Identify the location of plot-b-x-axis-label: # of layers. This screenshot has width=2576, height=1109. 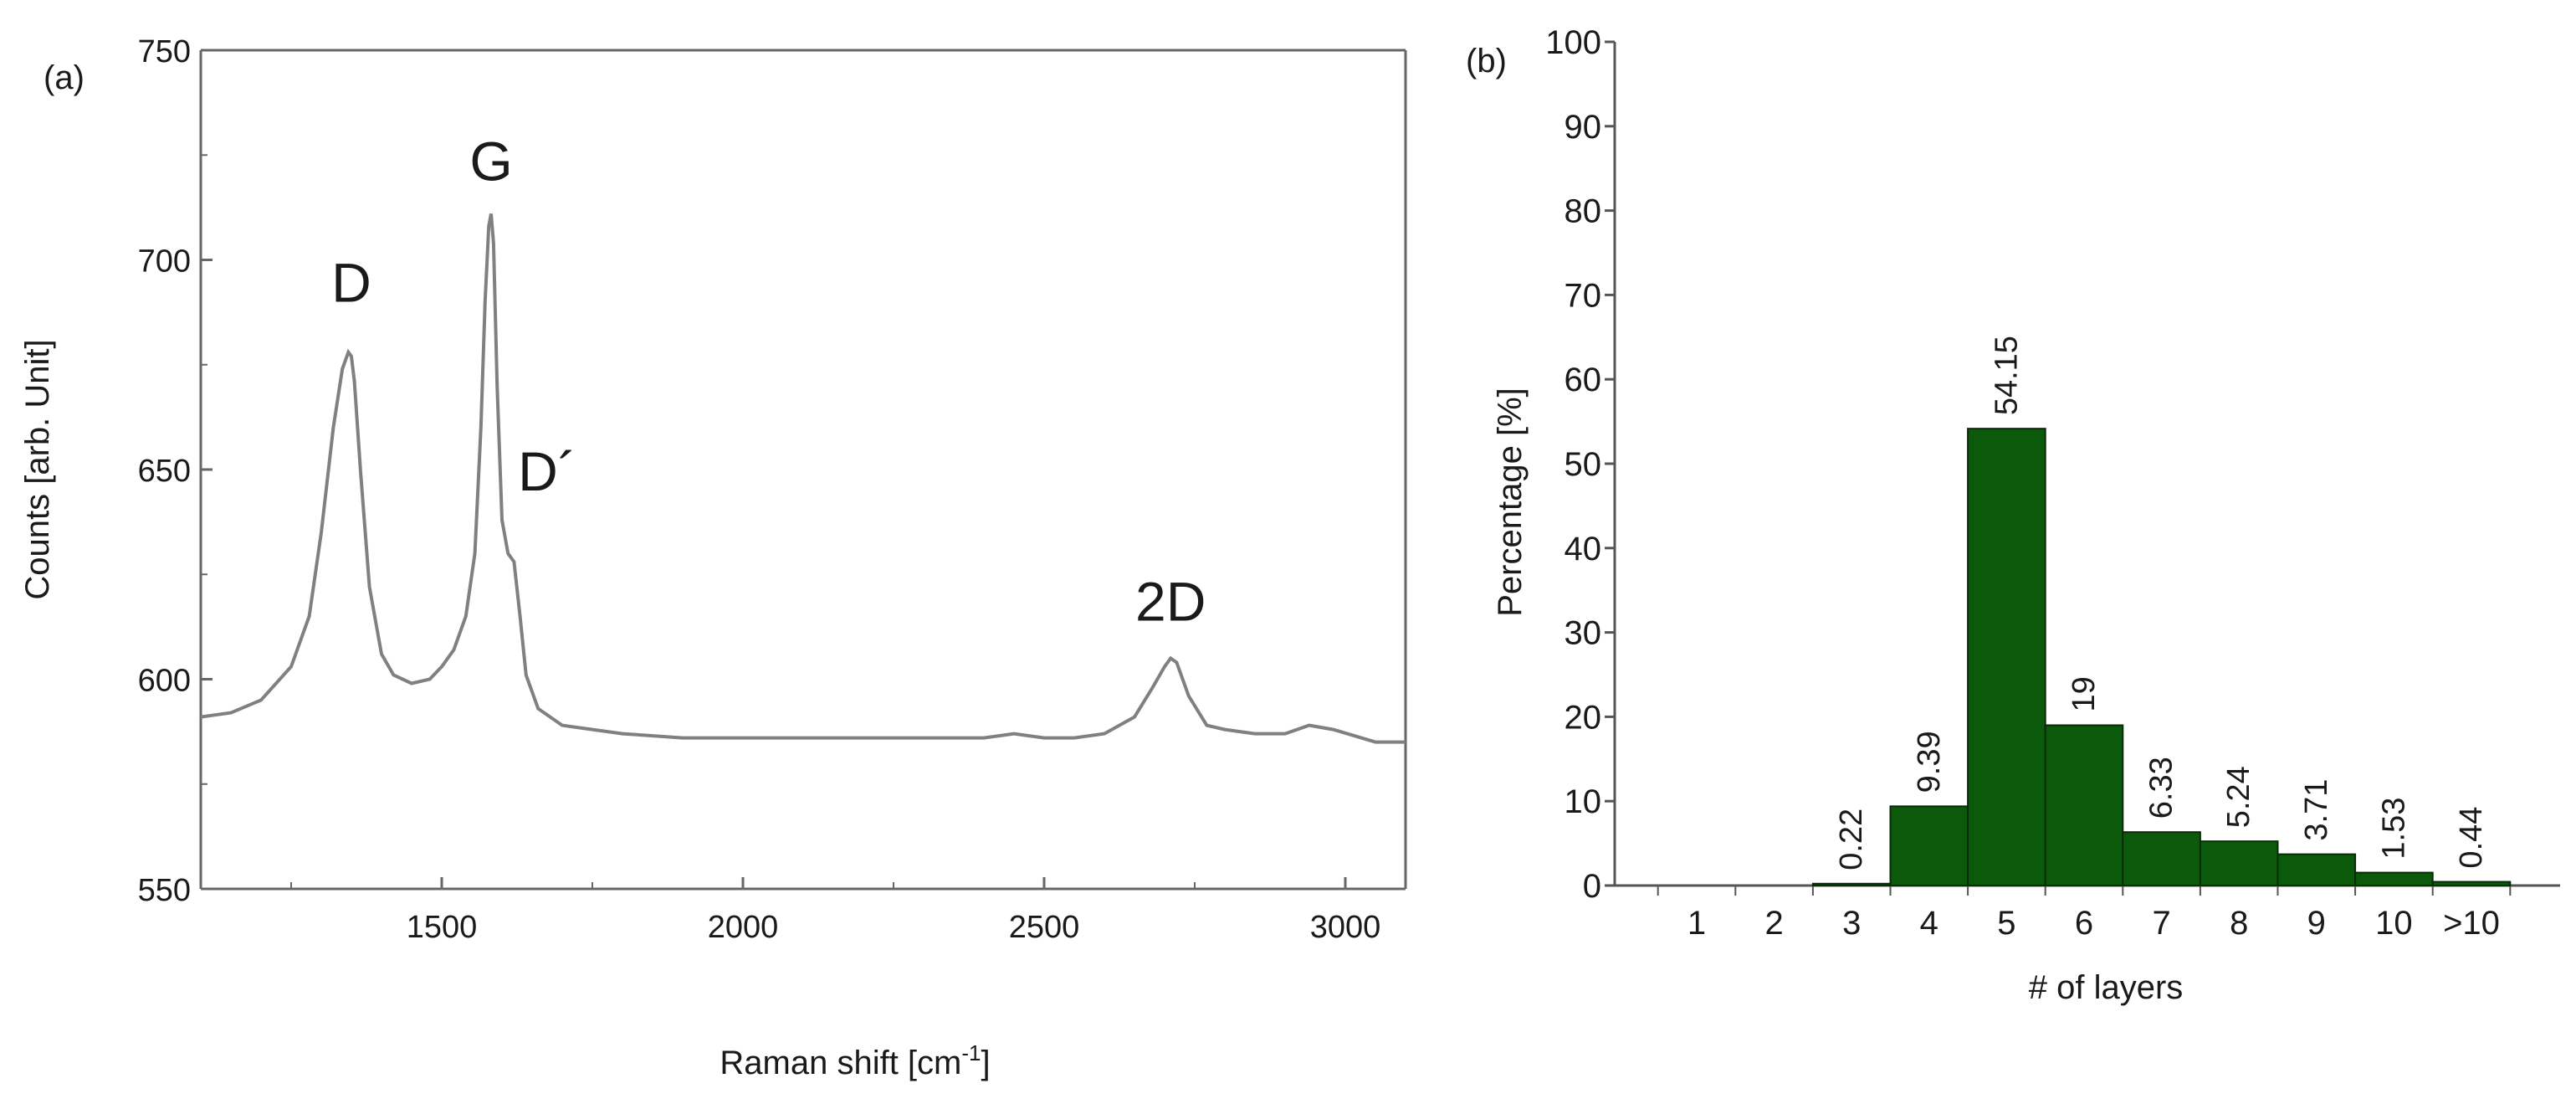
(2106, 987).